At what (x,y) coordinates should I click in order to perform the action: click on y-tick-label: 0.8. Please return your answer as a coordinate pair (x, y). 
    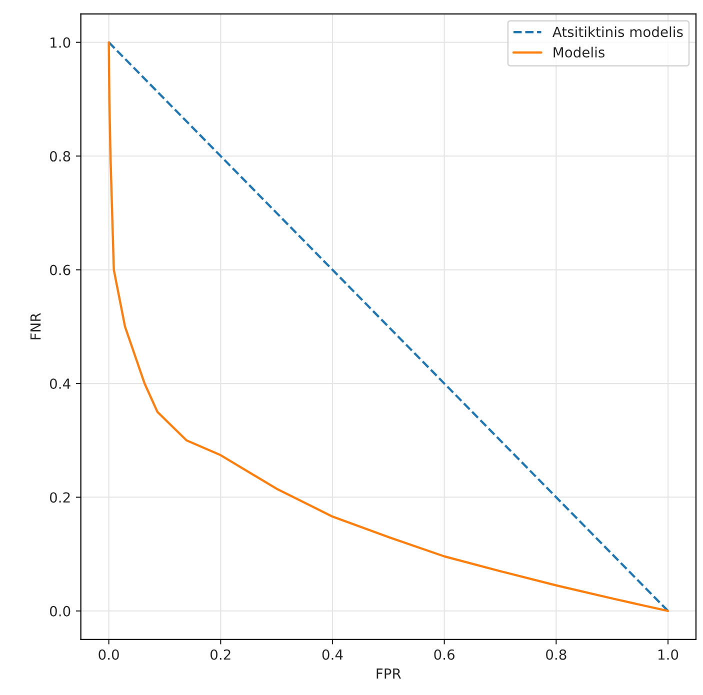
    Looking at the image, I should click on (60, 156).